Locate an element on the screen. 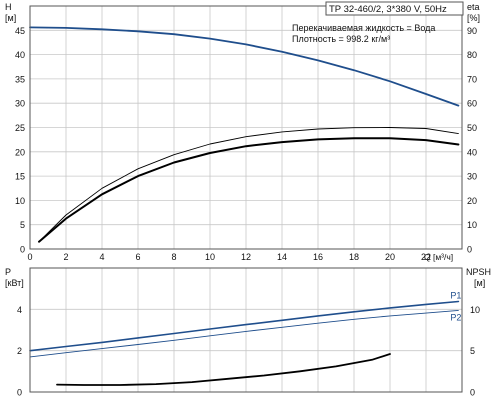 The height and width of the screenshot is (405, 500). x-tick-label: 18 is located at coordinates (354, 257).